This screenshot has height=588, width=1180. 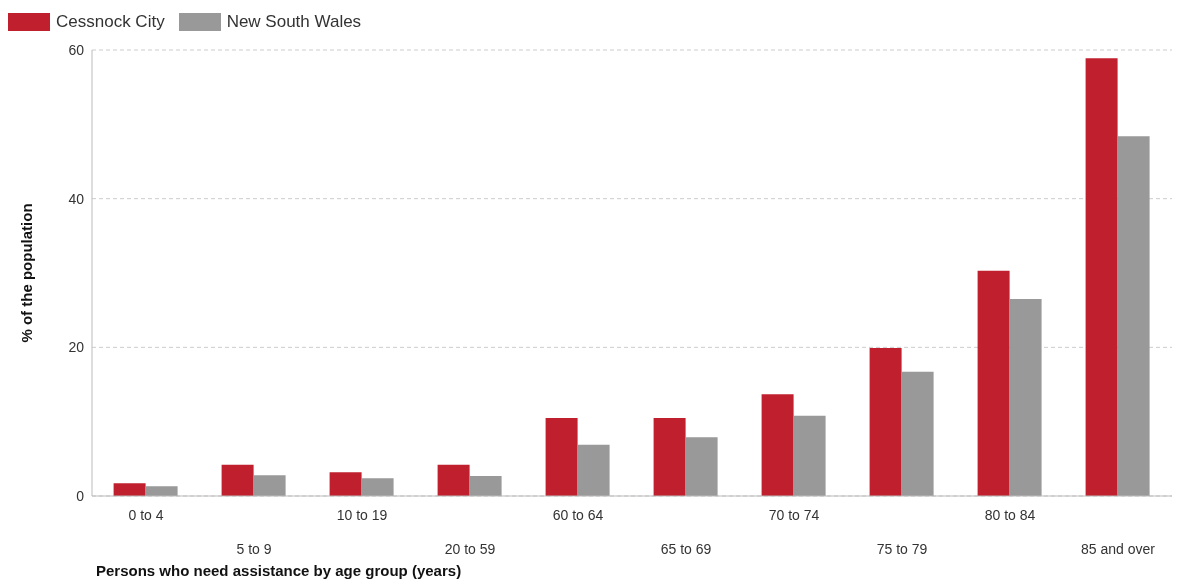 I want to click on x-tick-label: 70 to 74, so click(x=794, y=515).